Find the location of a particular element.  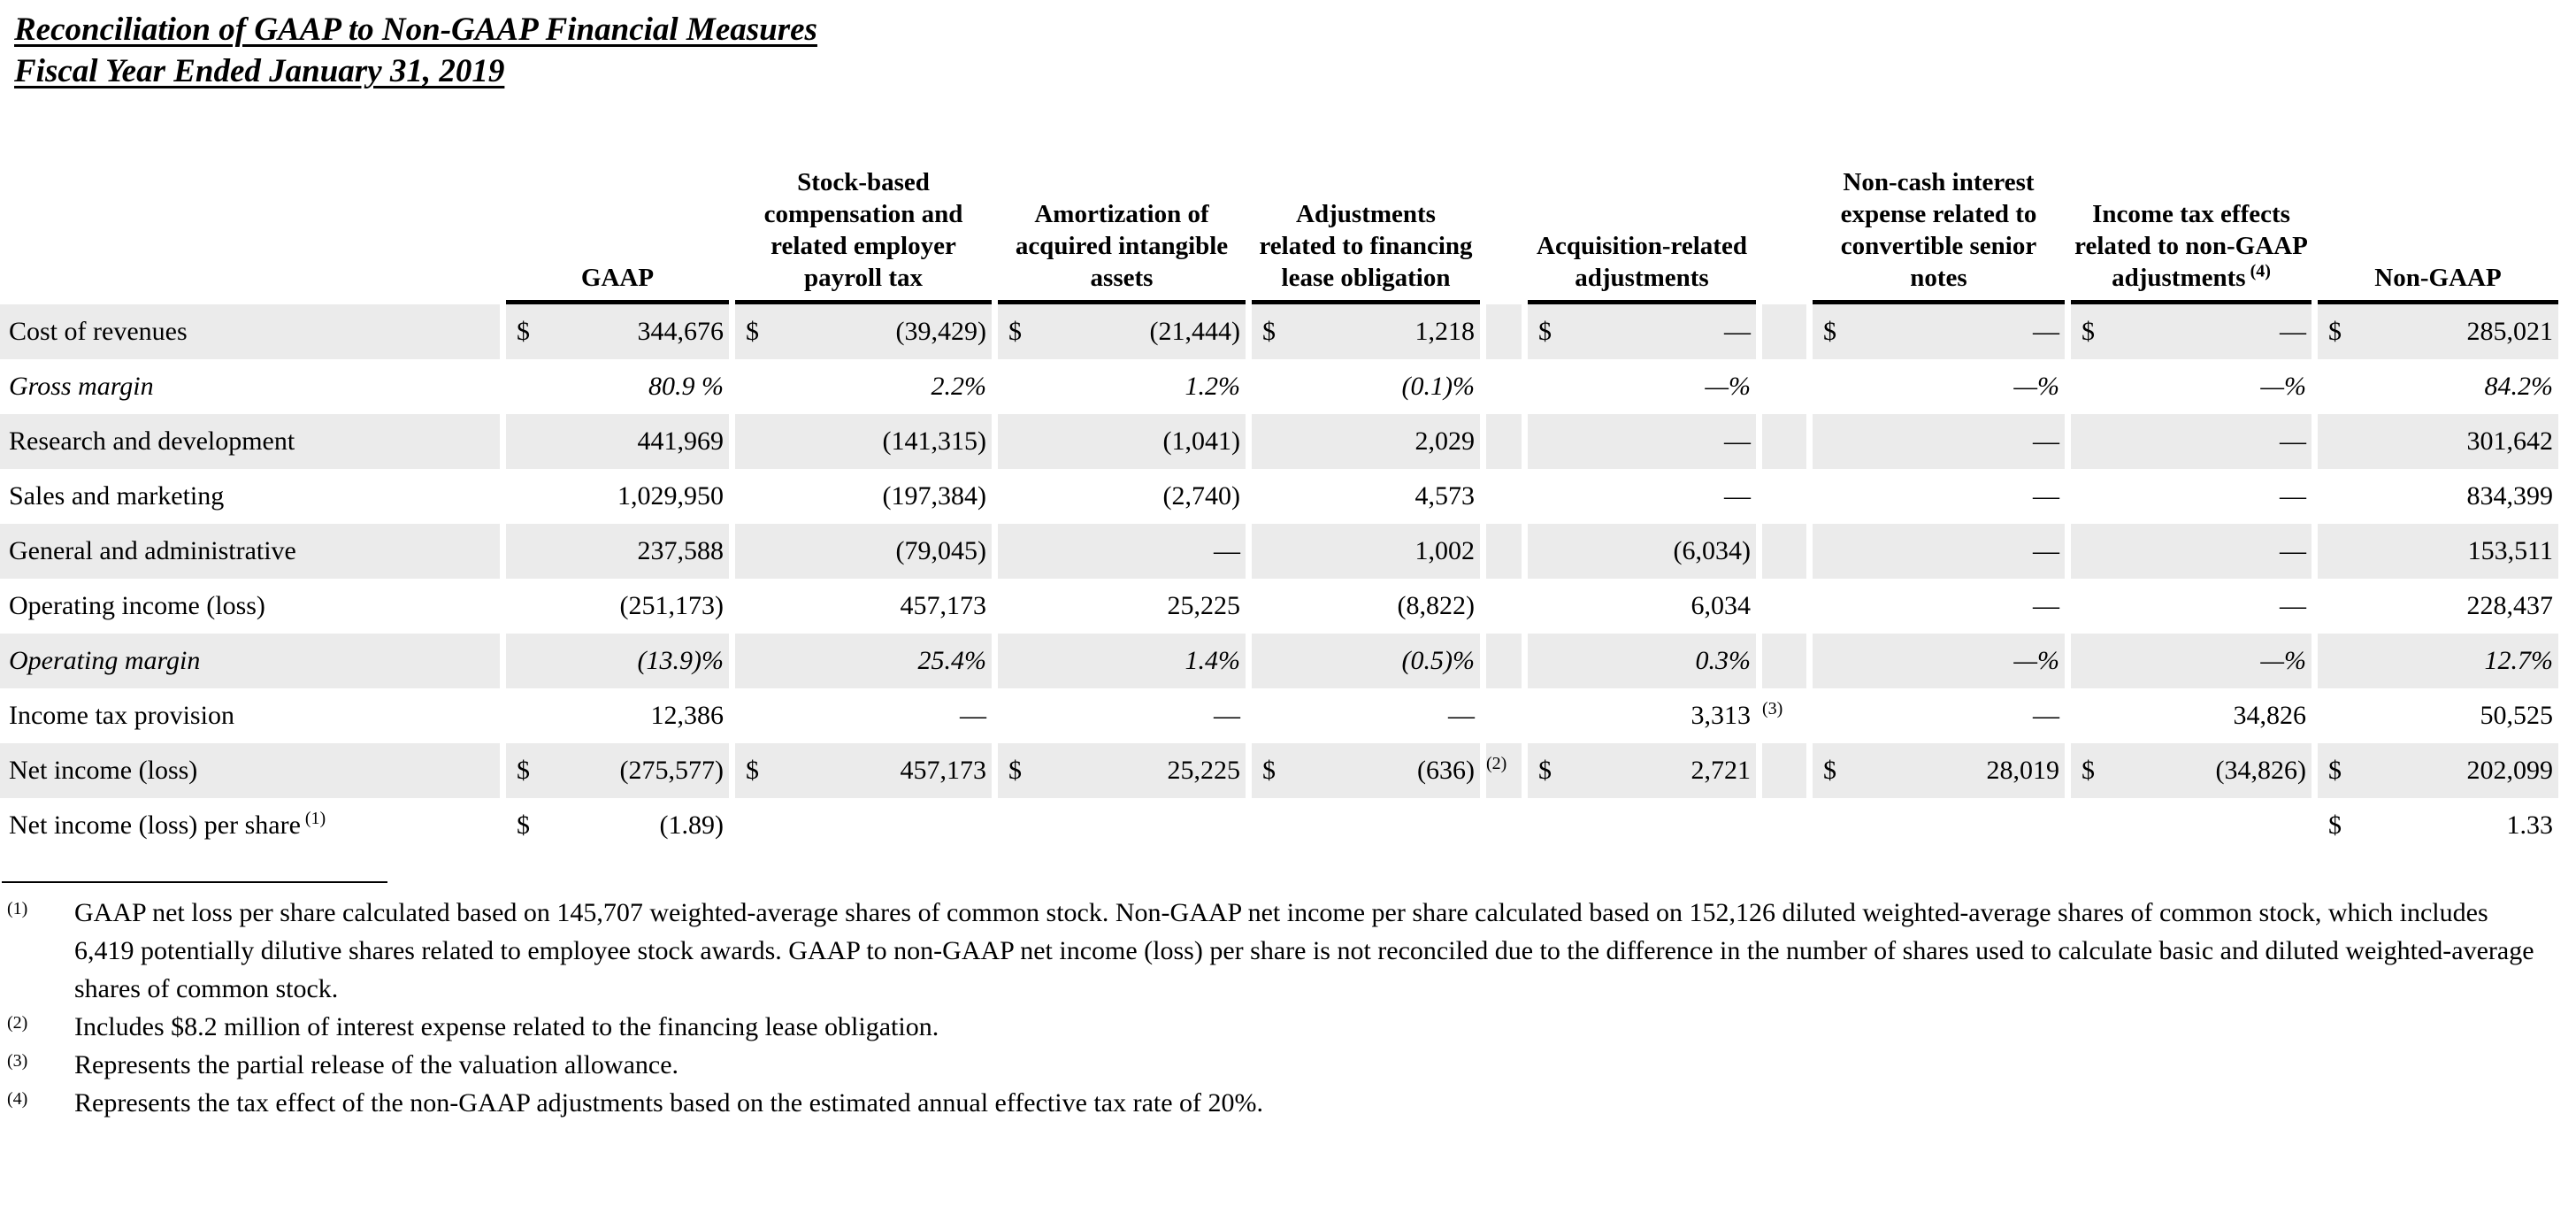

data-cell: $457,173 is located at coordinates (863, 770).